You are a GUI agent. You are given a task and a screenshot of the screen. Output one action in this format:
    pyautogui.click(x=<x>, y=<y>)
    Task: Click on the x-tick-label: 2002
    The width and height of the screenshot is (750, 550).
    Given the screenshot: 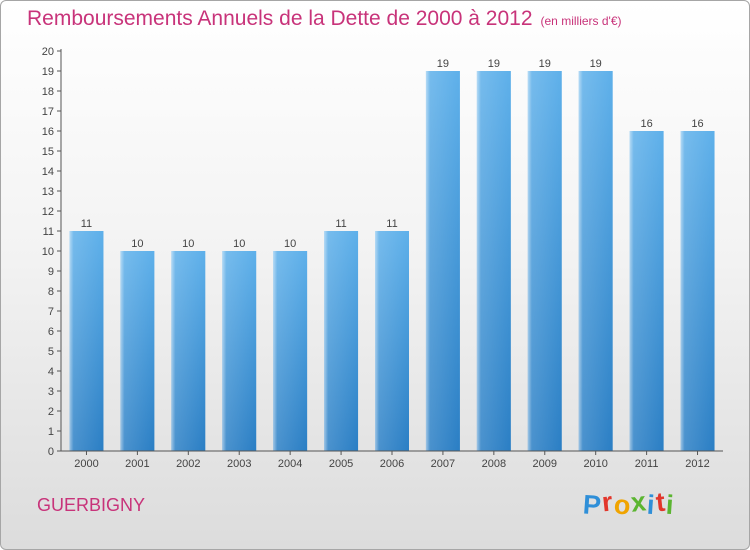 What is the action you would take?
    pyautogui.click(x=188, y=464)
    